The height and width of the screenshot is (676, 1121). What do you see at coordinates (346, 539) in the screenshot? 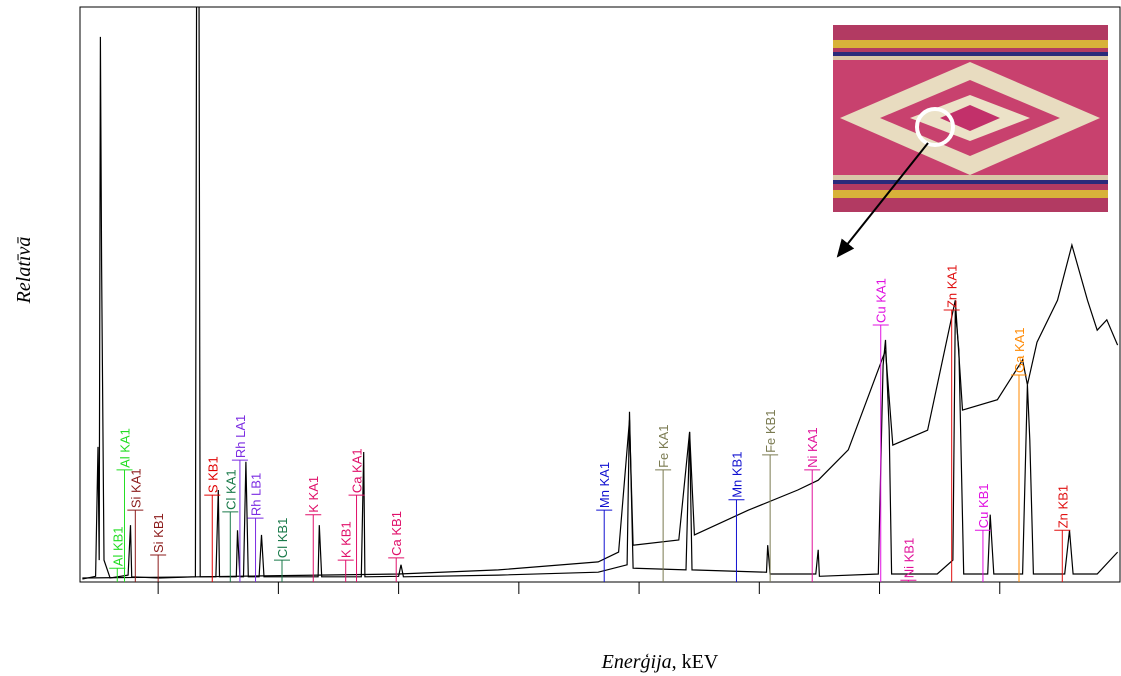
I see `annotation-label: K KB1` at bounding box center [346, 539].